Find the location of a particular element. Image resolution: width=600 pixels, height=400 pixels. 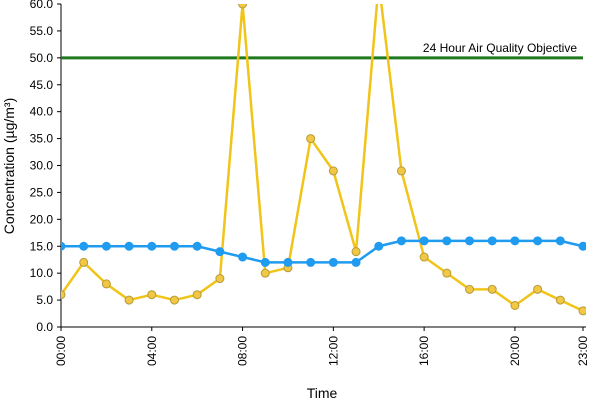

x-axis: 00:00 04:00 08:00 12:00 16:00 20:00 23:00 is located at coordinates (322, 346).